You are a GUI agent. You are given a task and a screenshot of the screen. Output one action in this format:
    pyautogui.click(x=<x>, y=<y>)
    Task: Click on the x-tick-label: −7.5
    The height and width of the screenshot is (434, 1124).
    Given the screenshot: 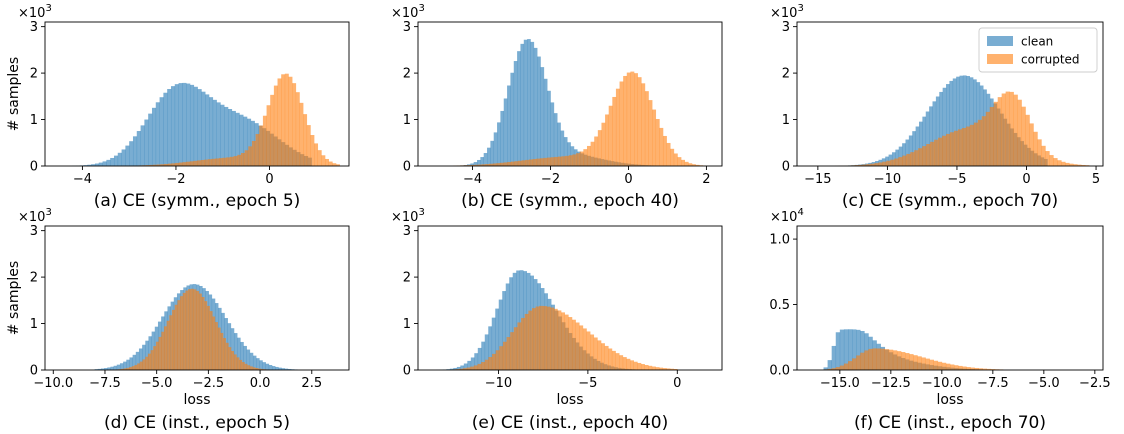 What is the action you would take?
    pyautogui.click(x=105, y=383)
    